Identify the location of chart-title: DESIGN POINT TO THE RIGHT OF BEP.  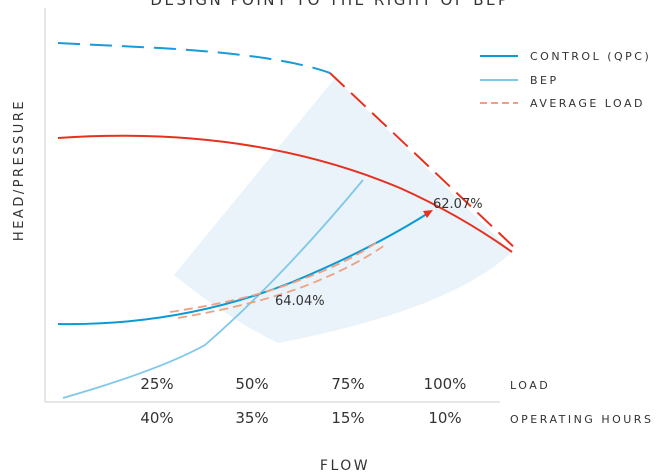
(329, 4).